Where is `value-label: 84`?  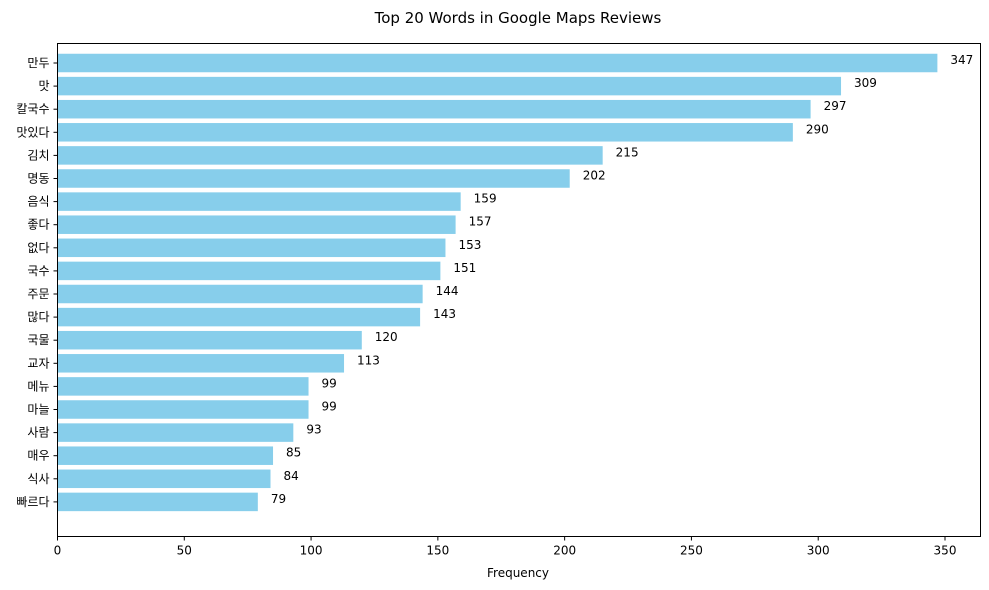
value-label: 84 is located at coordinates (291, 476).